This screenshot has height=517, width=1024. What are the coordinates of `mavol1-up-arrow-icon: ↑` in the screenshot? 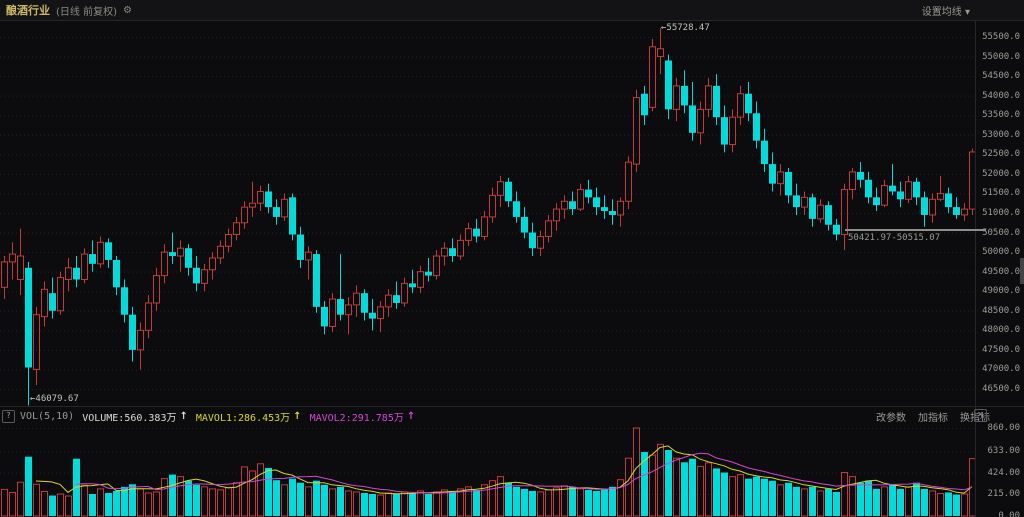 It's located at (297, 416).